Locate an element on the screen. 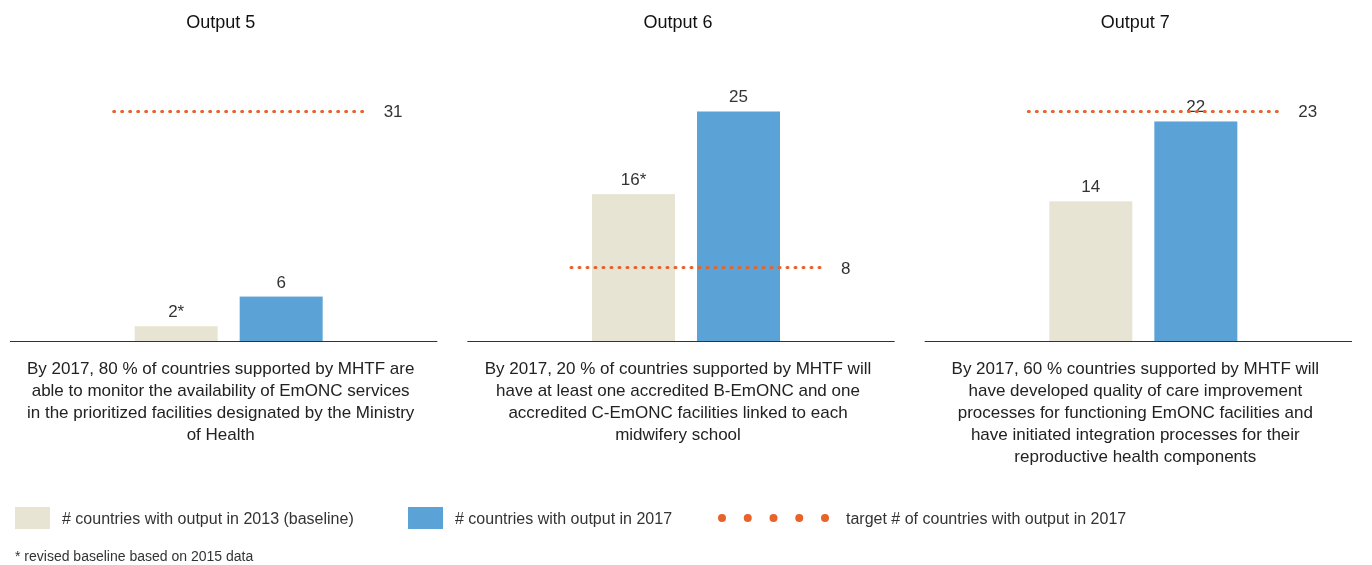 This screenshot has height=565, width=1372. data-label: 2* is located at coordinates (176, 312).